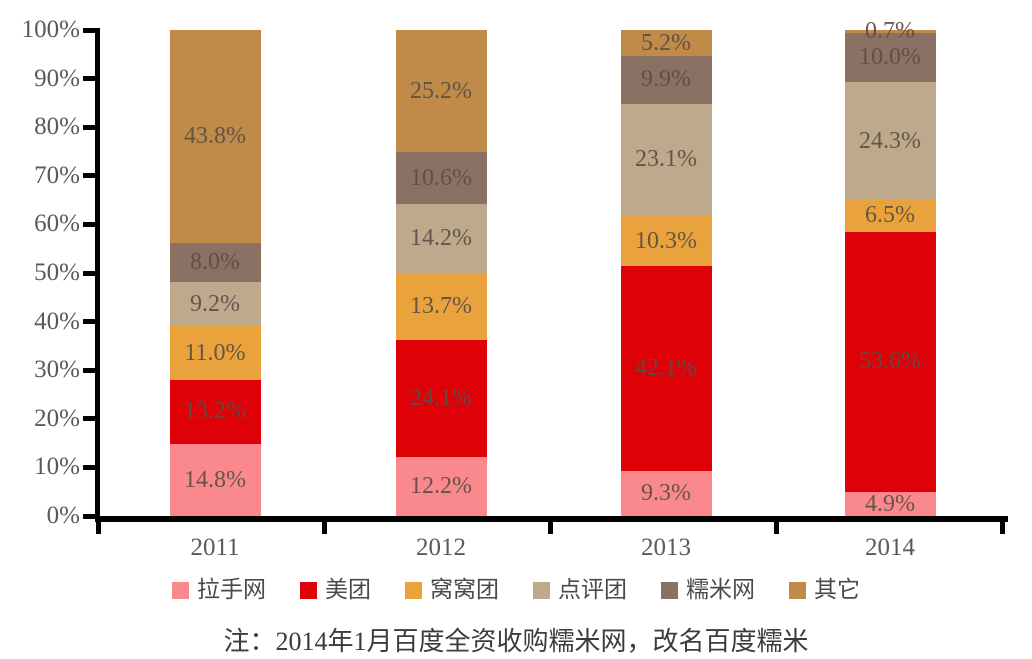 This screenshot has width=1032, height=659. I want to click on bar-segment-label: 10.3%, so click(666, 240).